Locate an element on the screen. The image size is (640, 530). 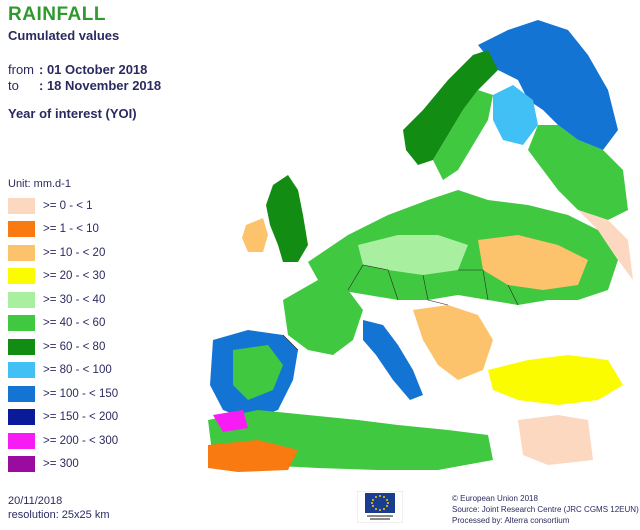
legend-item: >= 100 - < 150 is located at coordinates (78, 394).